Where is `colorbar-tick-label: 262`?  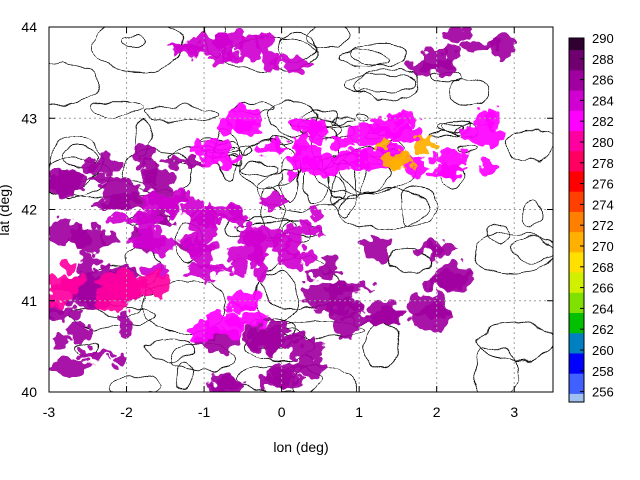 colorbar-tick-label: 262 is located at coordinates (603, 329).